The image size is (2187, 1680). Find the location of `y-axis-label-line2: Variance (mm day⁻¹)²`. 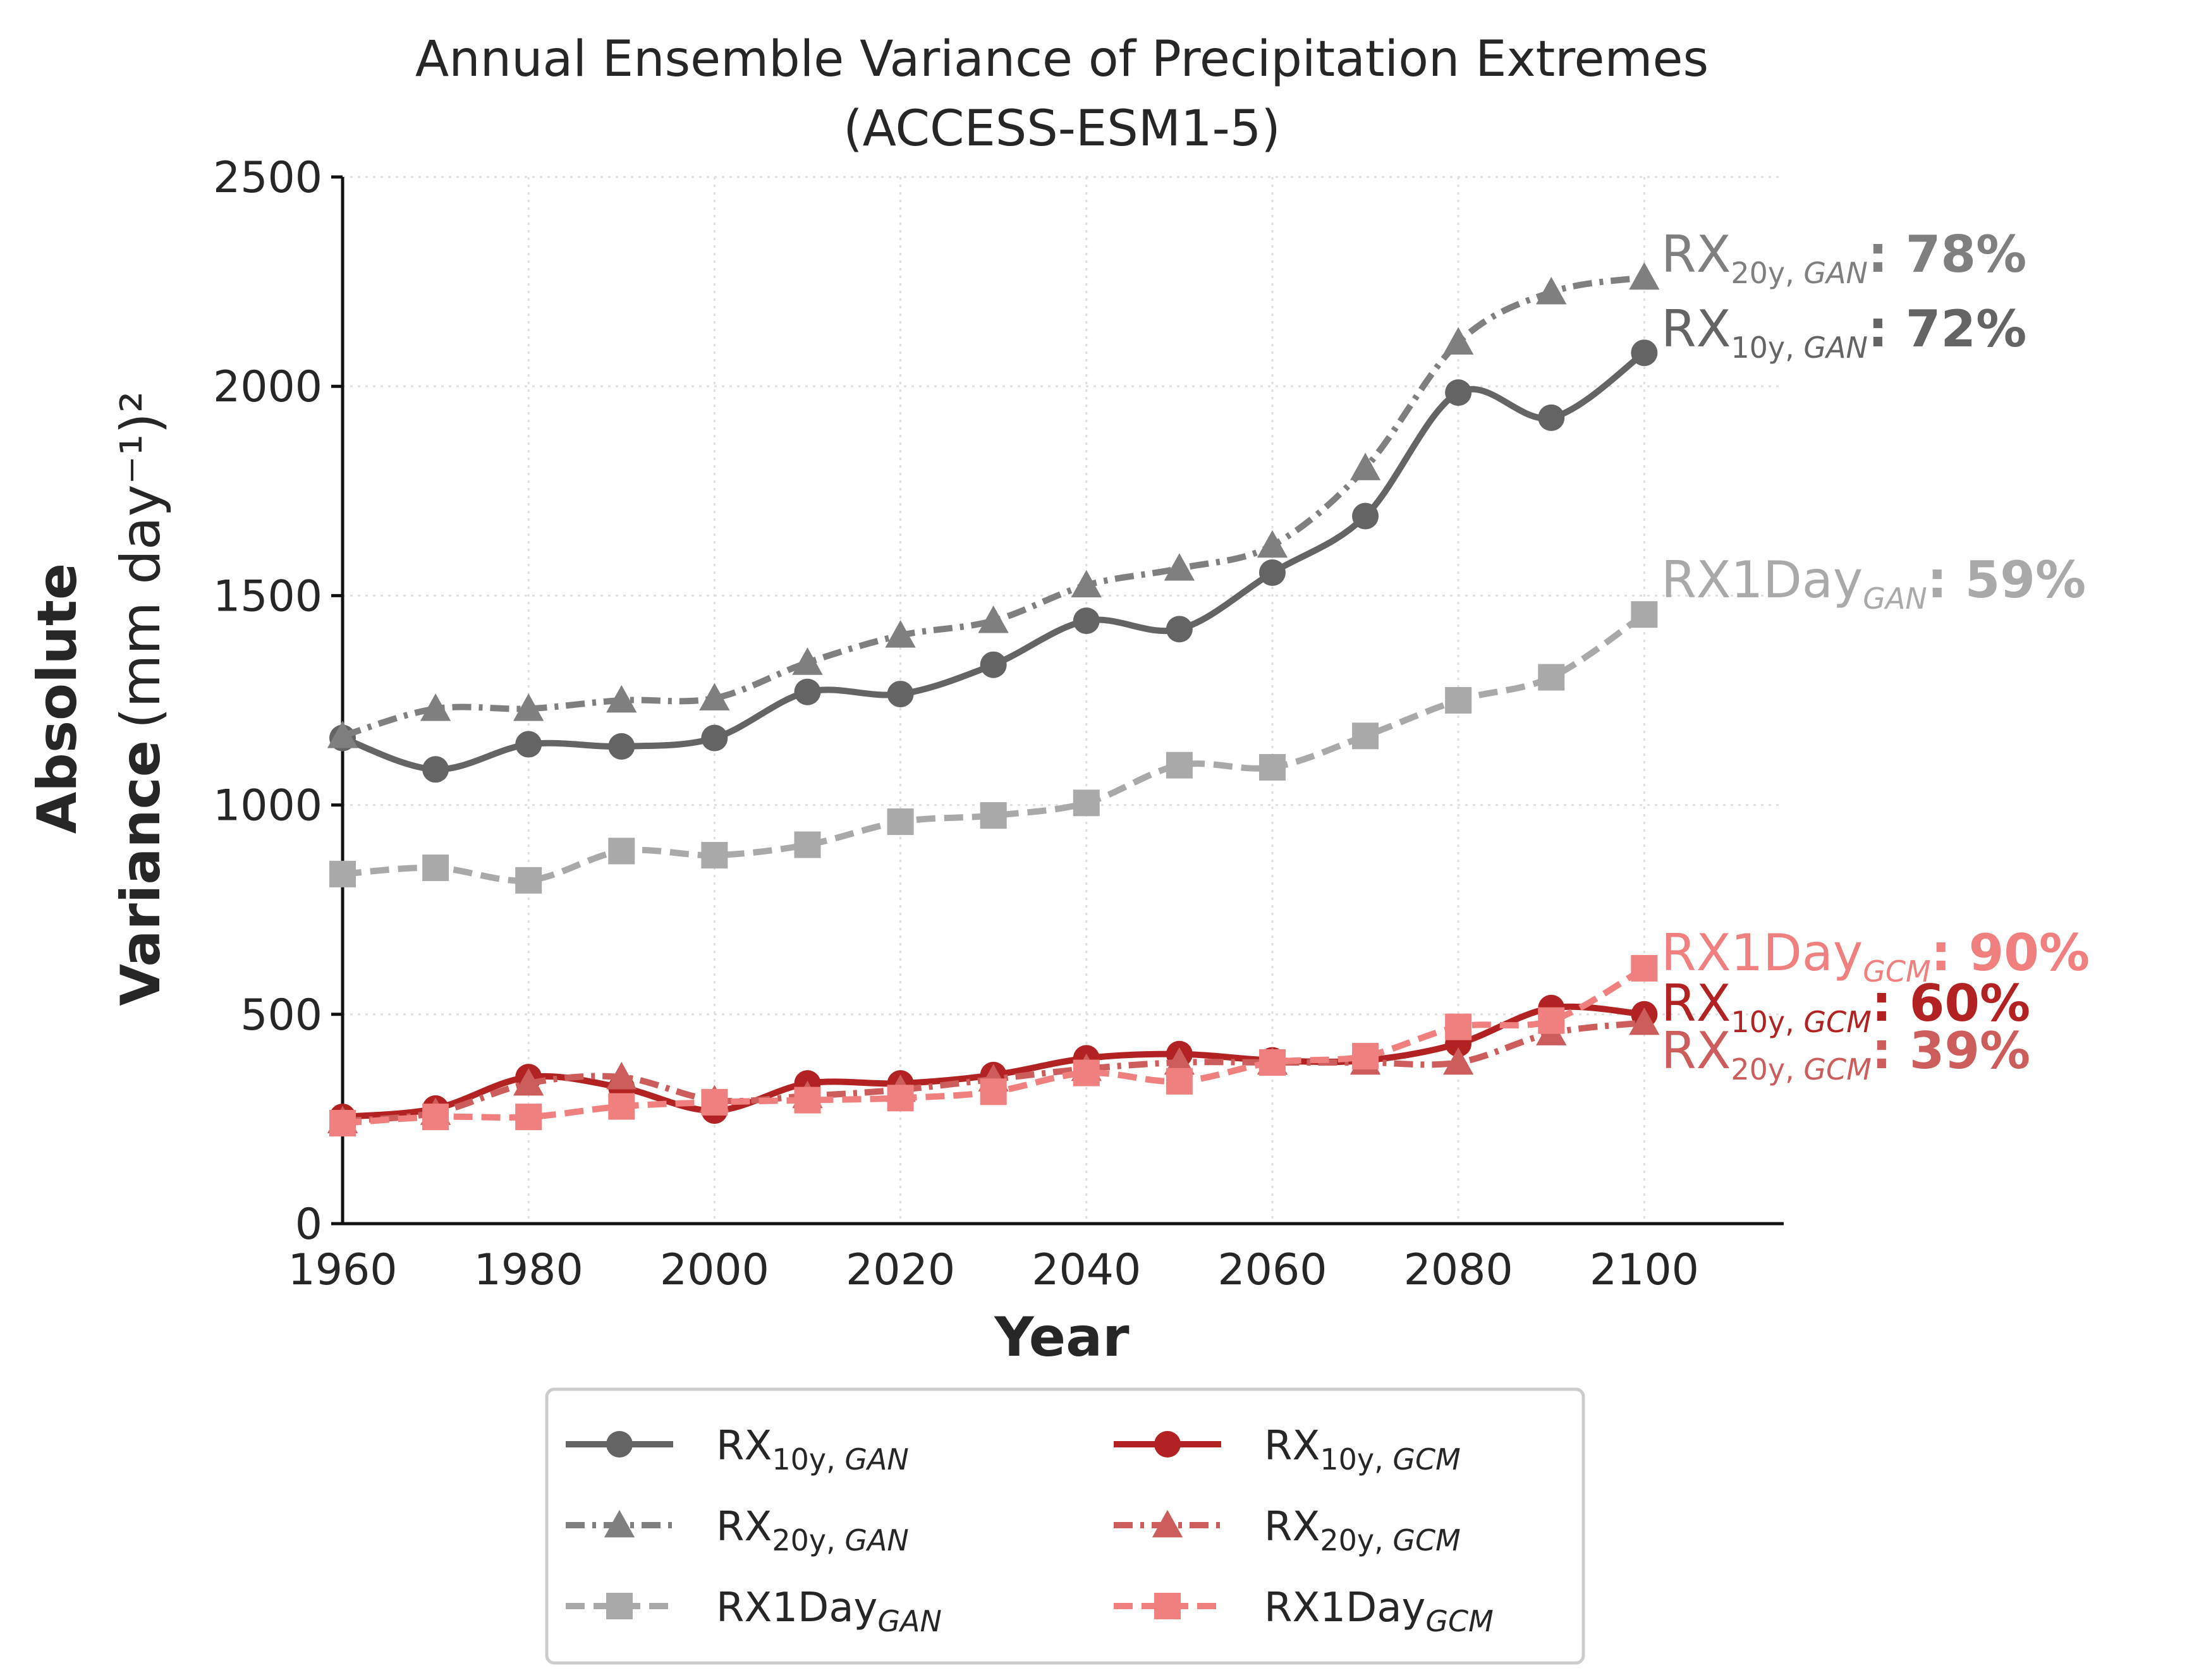

y-axis-label-line2: Variance (mm day⁻¹)² is located at coordinates (141, 698).